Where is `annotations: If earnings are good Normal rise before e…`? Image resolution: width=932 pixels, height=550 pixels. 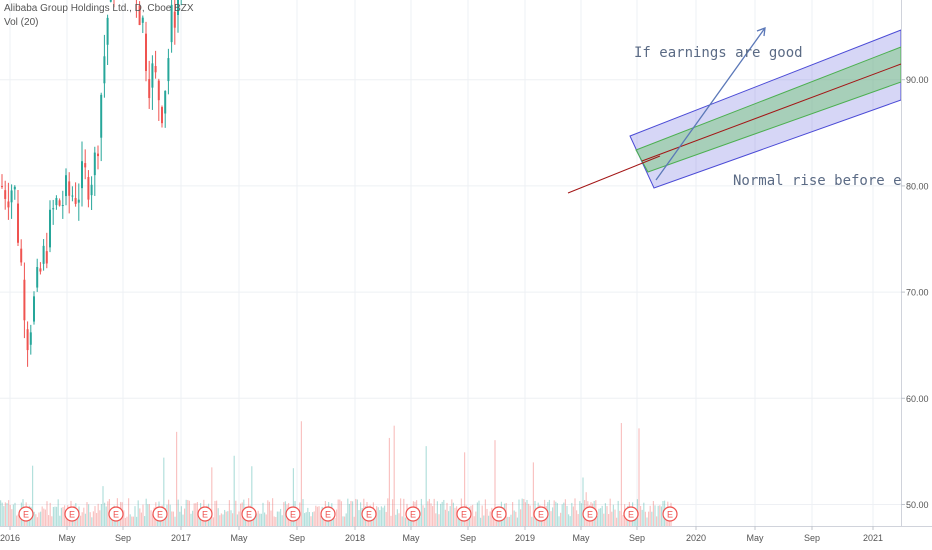 annotations: If earnings are good Normal rise before e… is located at coordinates (783, 108).